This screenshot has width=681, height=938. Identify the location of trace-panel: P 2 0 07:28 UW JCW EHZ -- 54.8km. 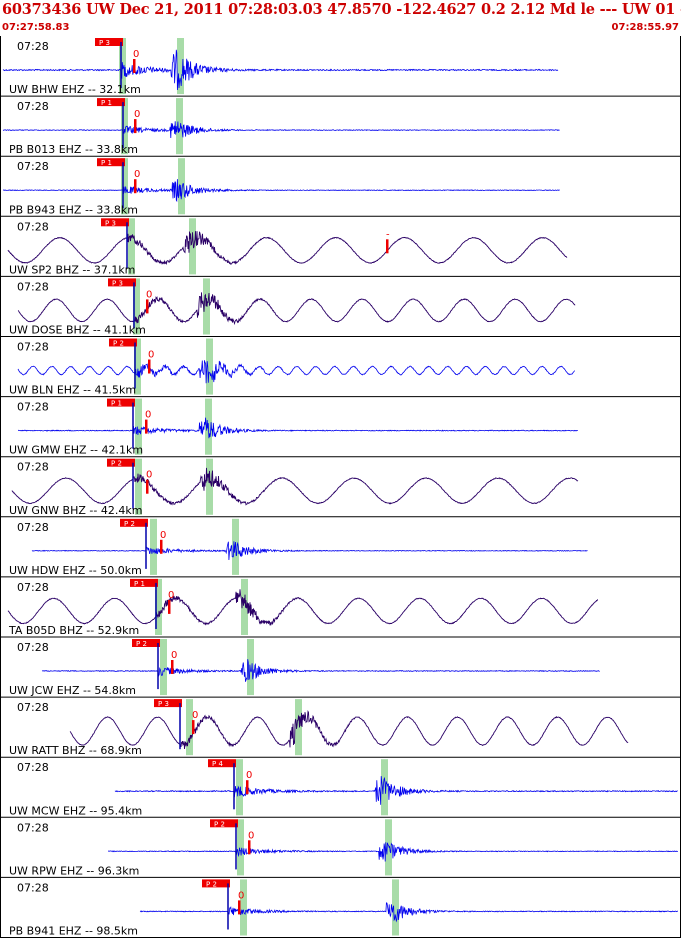
(340, 667).